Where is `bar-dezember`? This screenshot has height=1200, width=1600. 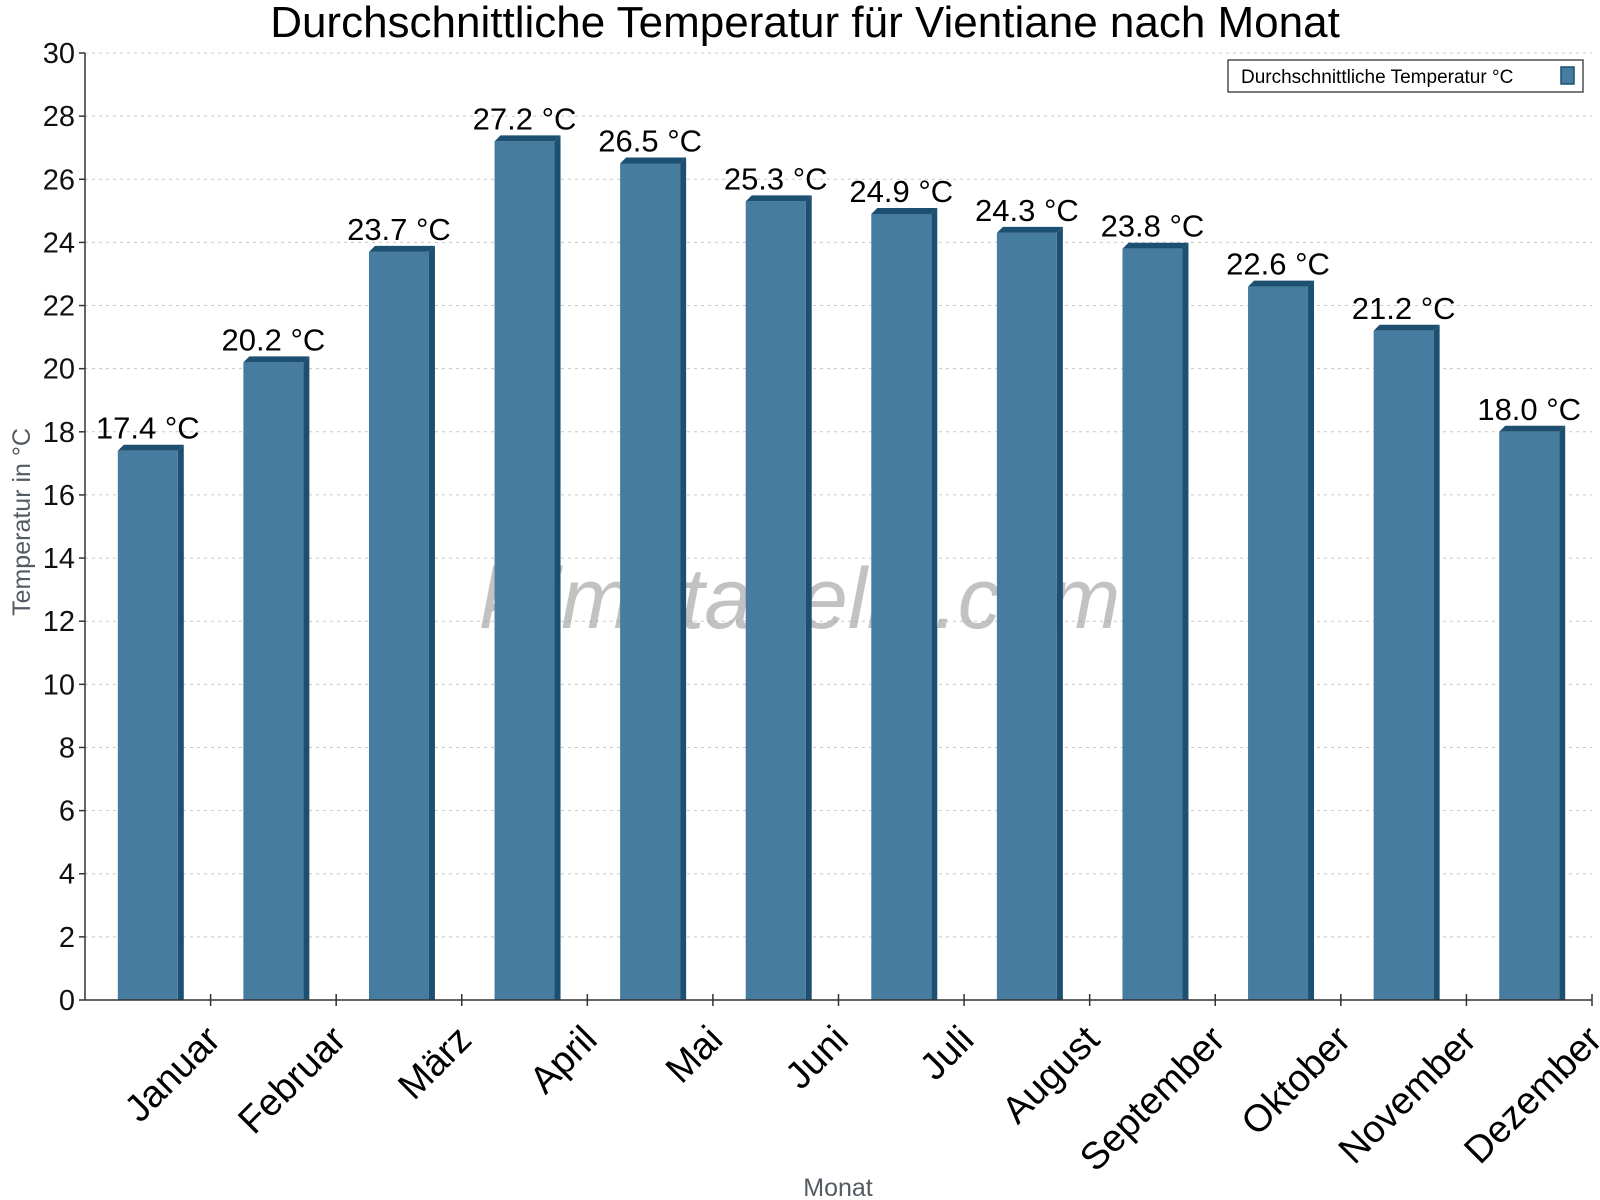 bar-dezember is located at coordinates (1532, 712).